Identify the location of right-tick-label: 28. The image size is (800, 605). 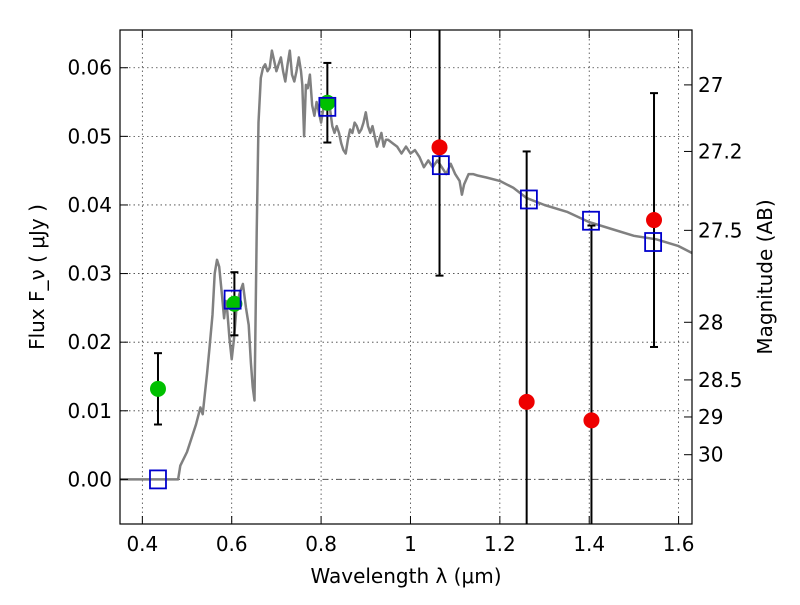
(710, 322).